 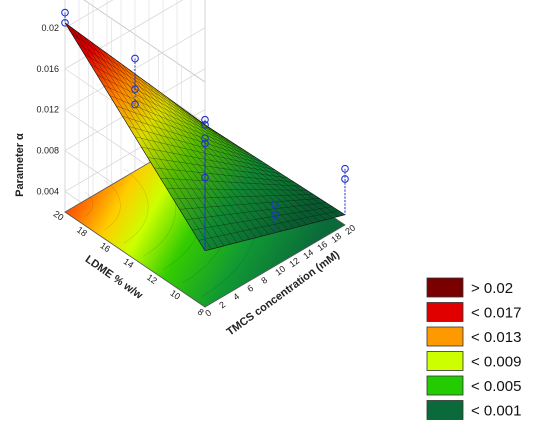 What do you see at coordinates (50, 28) in the screenshot?
I see `z-tick-label: 0.02` at bounding box center [50, 28].